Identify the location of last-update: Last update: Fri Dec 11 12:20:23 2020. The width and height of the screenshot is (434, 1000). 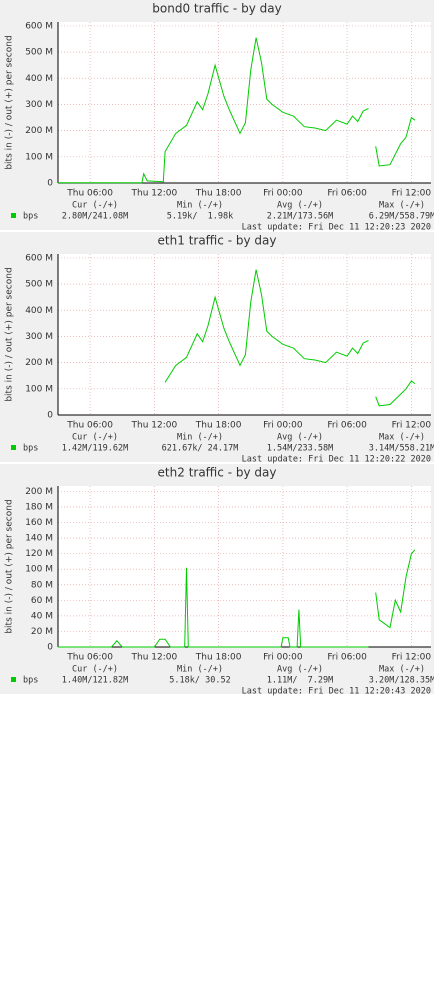
(336, 228).